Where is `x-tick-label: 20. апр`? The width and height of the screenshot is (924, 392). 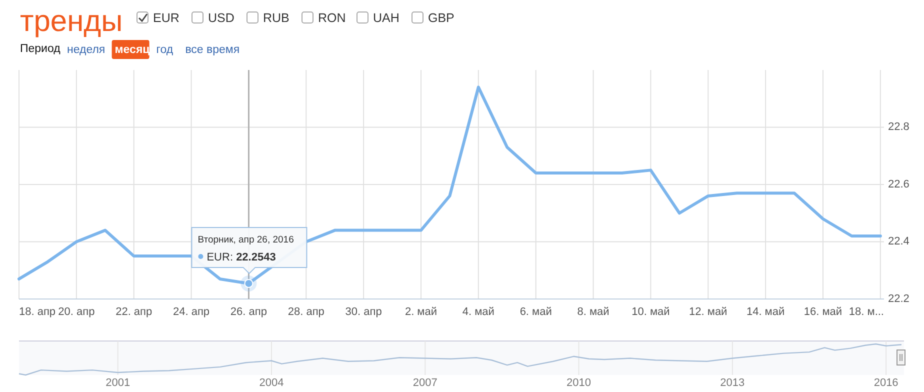 x-tick-label: 20. апр is located at coordinates (76, 312).